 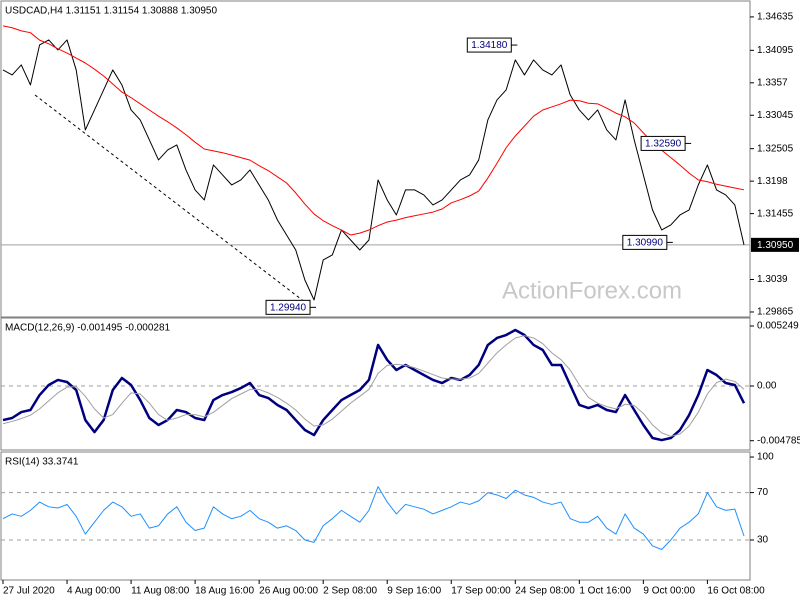 What do you see at coordinates (414, 591) in the screenshot?
I see `x-tick-label: 9 Sep 16:00` at bounding box center [414, 591].